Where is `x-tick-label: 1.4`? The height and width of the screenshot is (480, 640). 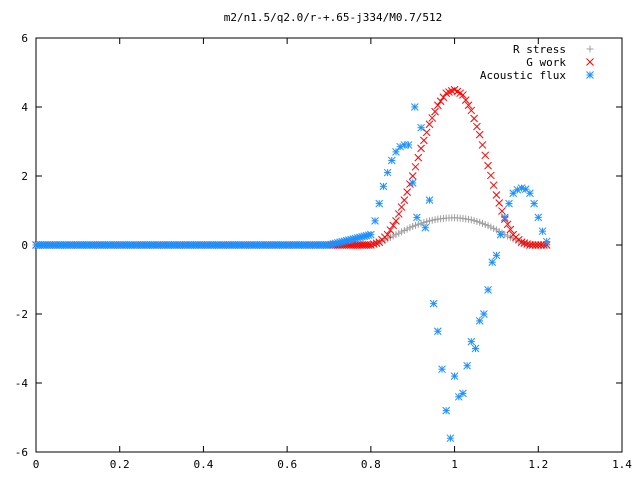 x-tick-label: 1.4 is located at coordinates (622, 464).